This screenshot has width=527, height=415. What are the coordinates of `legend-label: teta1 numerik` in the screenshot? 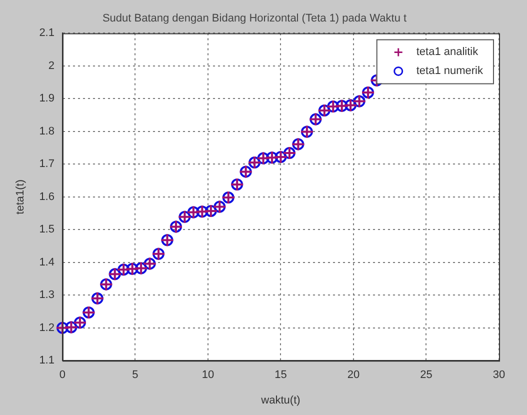 It's located at (450, 71).